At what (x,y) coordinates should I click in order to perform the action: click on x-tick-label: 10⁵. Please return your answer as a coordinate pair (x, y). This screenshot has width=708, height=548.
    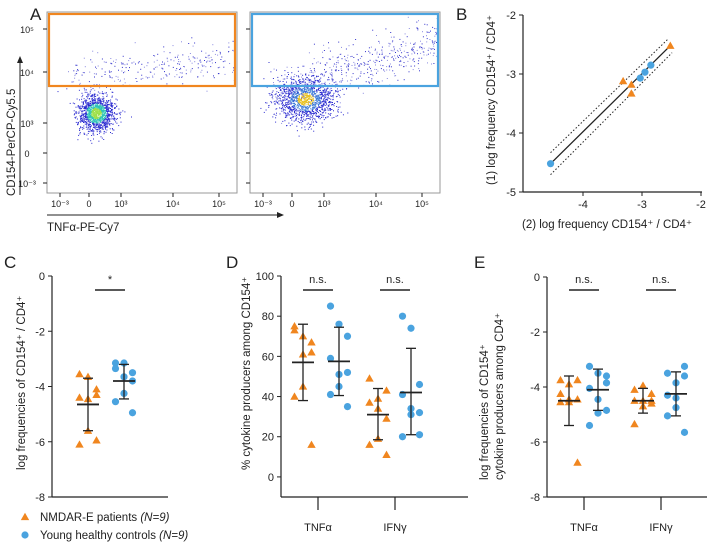
    Looking at the image, I should click on (422, 204).